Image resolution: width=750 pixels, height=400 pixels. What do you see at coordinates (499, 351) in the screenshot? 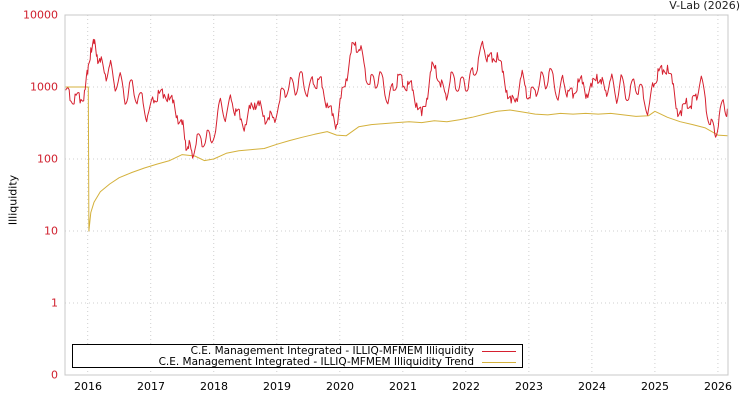
I see `legend-swatch-red-line-icon` at bounding box center [499, 351].